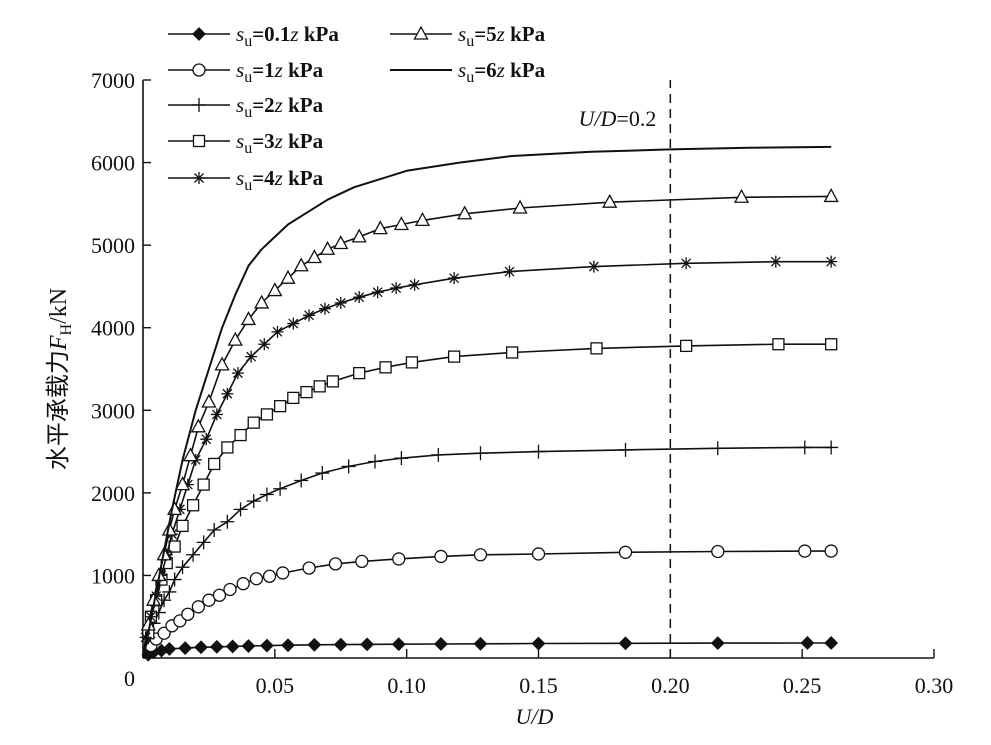 The height and width of the screenshot is (745, 991). I want to click on y-tick-label: 1000, so click(113, 575).